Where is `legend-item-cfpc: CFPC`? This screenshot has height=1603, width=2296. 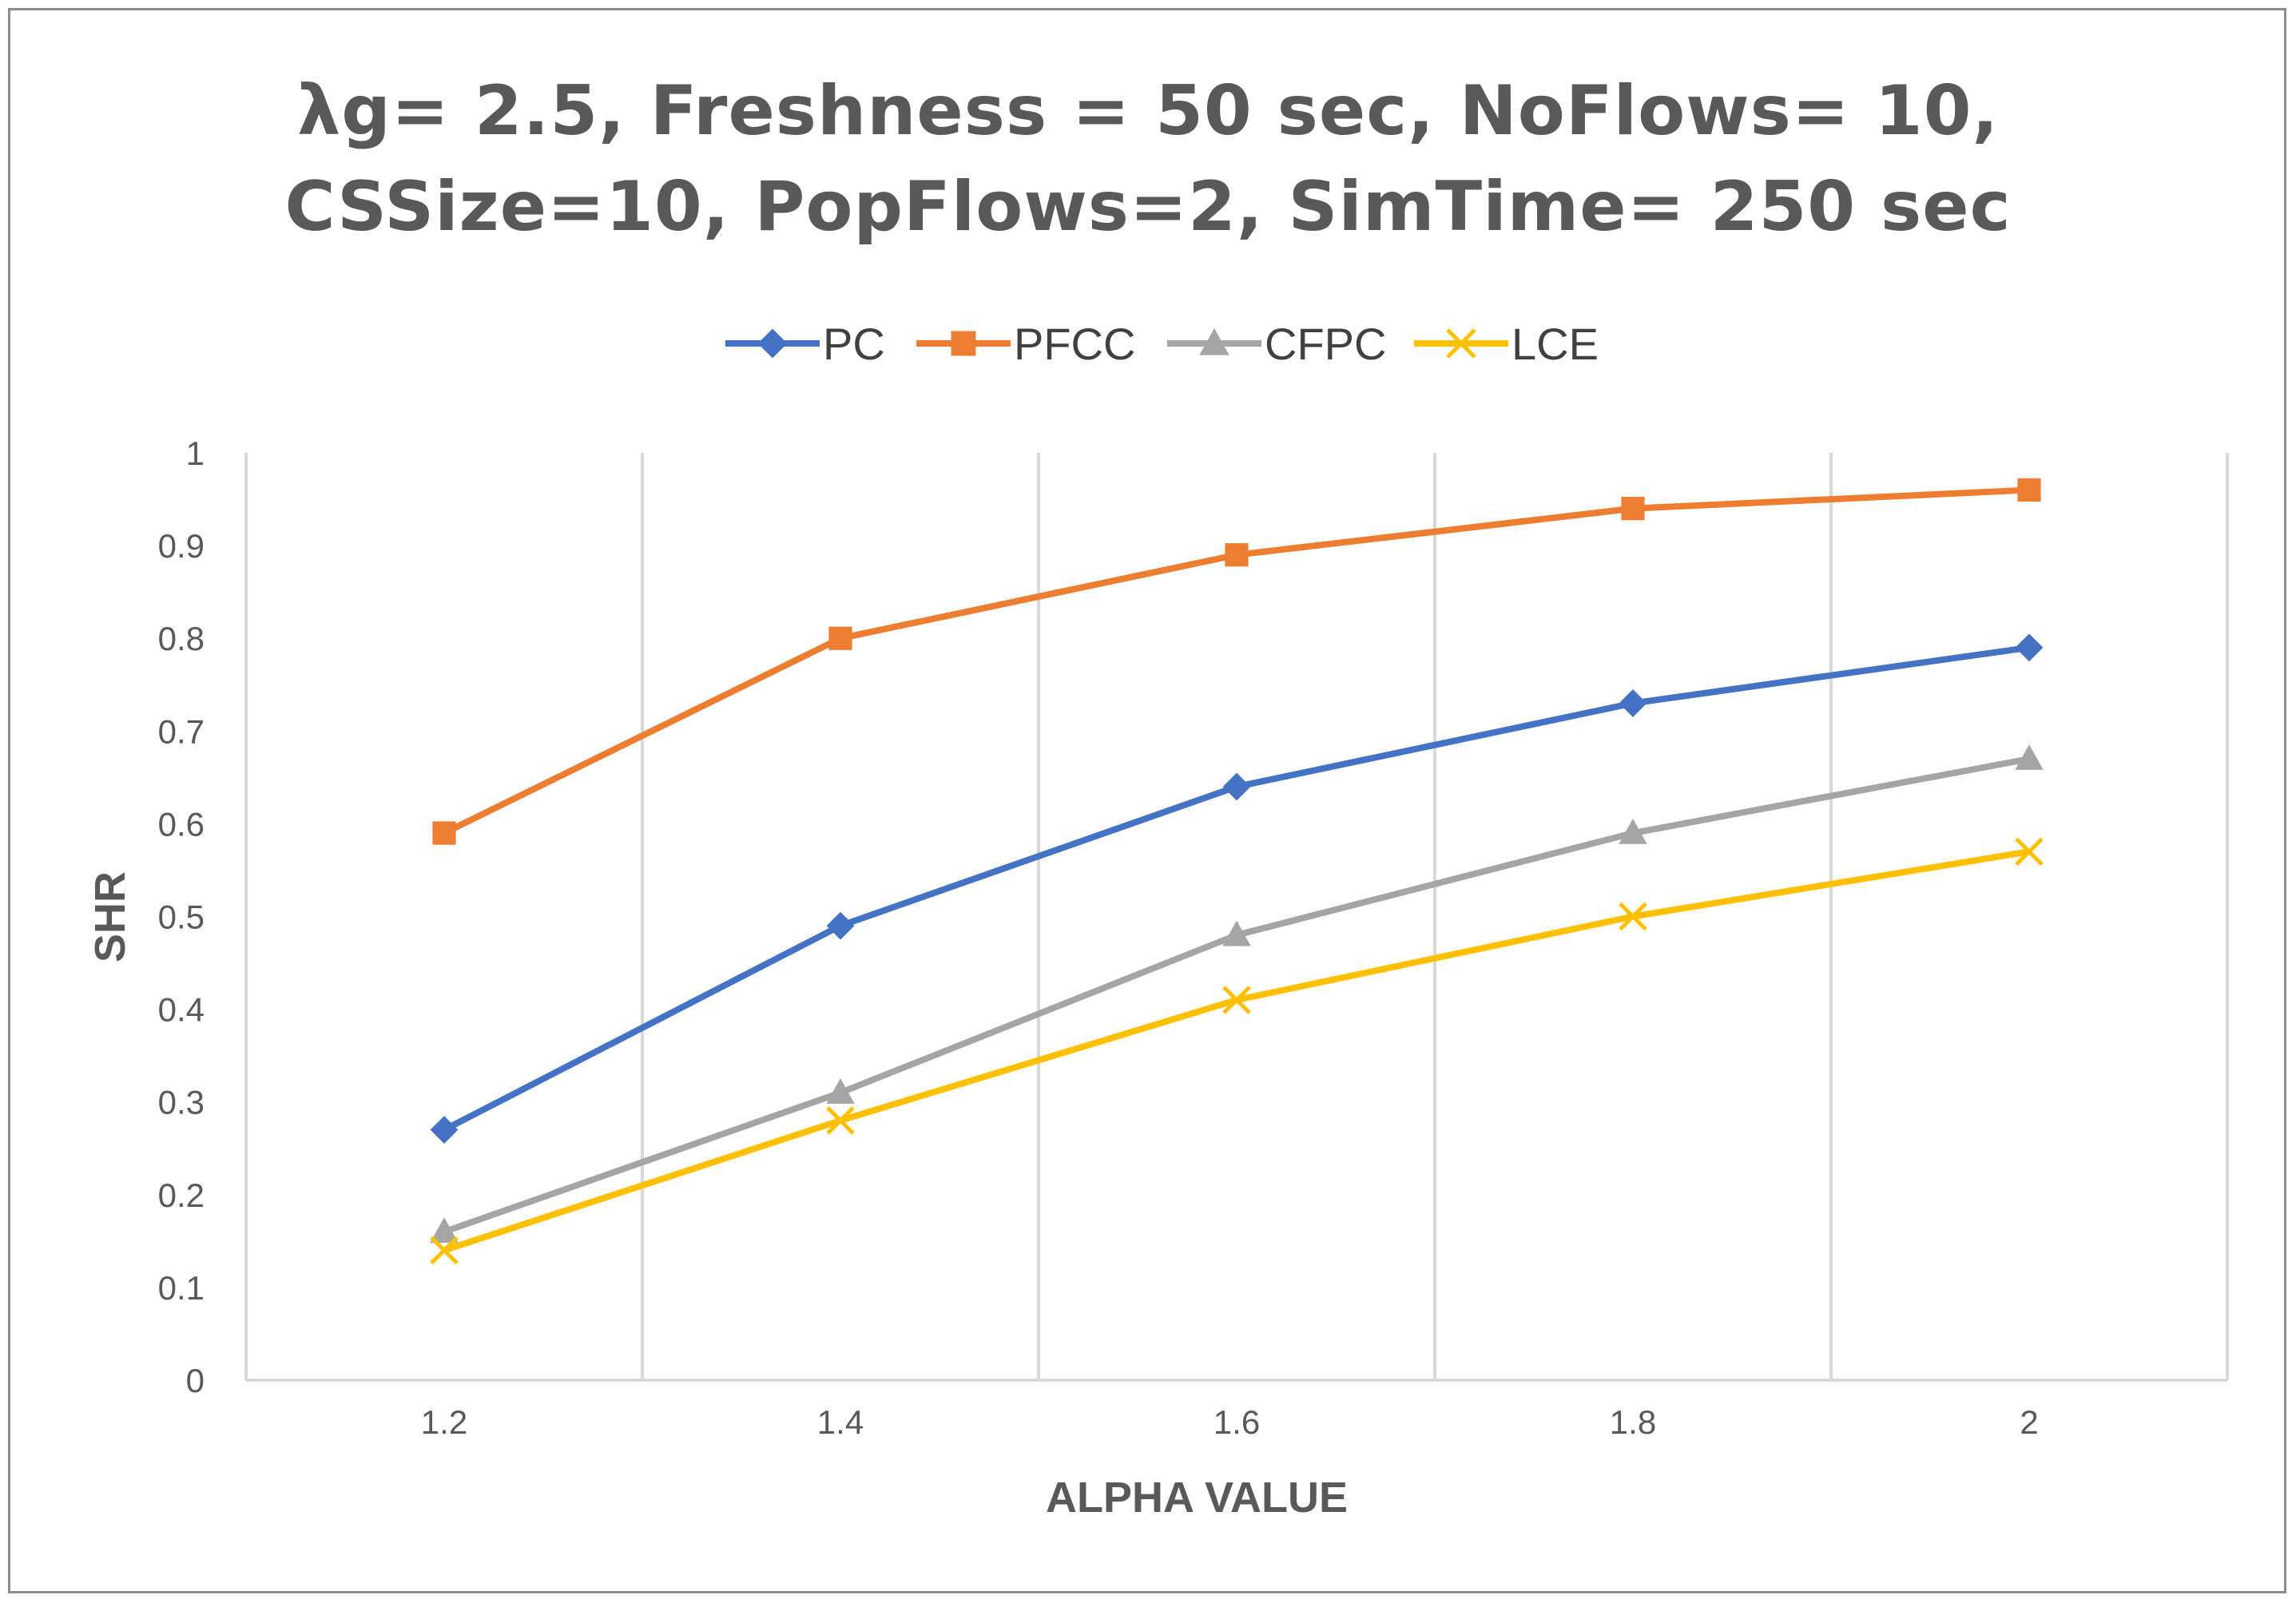 legend-item-cfpc: CFPC is located at coordinates (1277, 344).